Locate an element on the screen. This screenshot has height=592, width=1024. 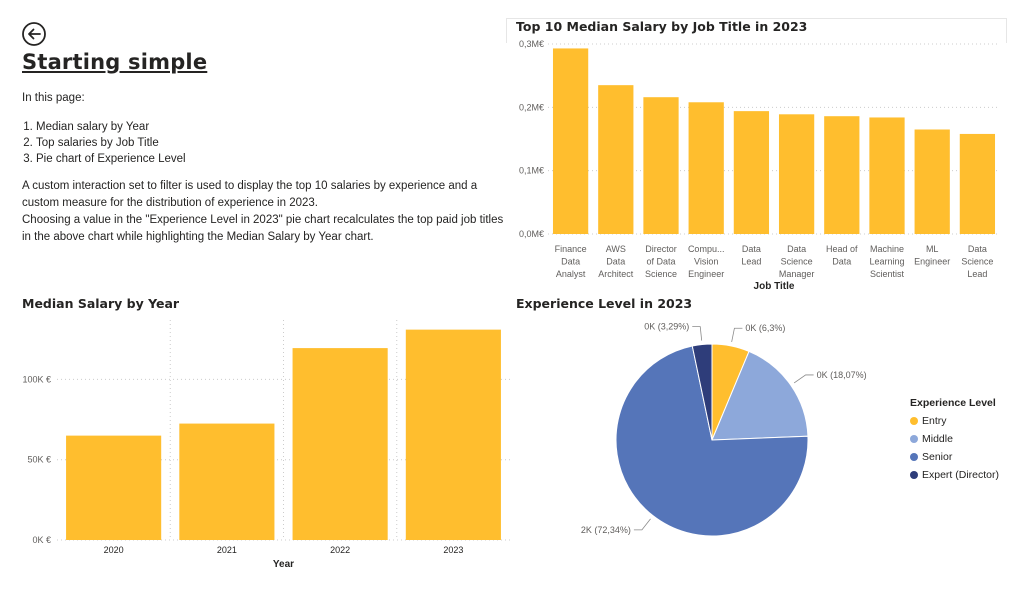
intro-text: In this page: is located at coordinates (53, 98).